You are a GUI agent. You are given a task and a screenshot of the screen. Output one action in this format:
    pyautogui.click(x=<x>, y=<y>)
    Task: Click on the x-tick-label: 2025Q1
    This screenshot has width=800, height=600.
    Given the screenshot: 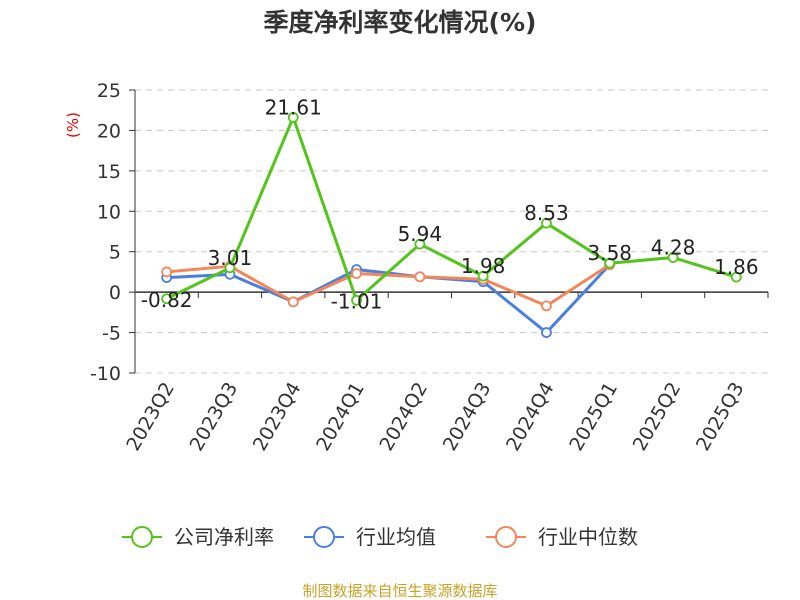 What is the action you would take?
    pyautogui.click(x=593, y=417)
    